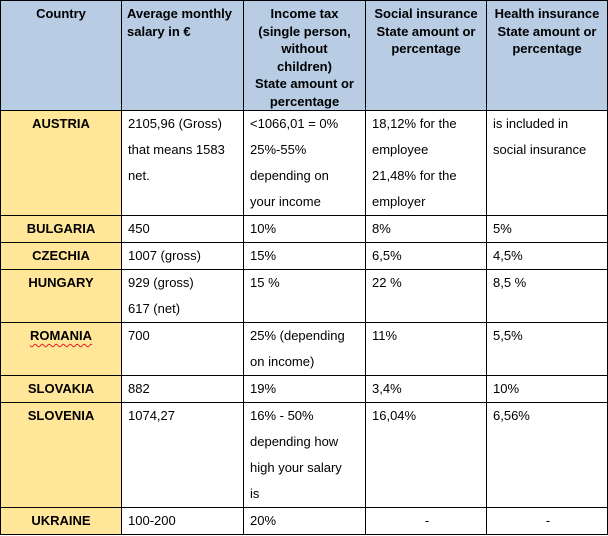 The image size is (608, 536). Describe the element at coordinates (304, 101) in the screenshot. I see `header-income-tax-line: percentage` at that location.